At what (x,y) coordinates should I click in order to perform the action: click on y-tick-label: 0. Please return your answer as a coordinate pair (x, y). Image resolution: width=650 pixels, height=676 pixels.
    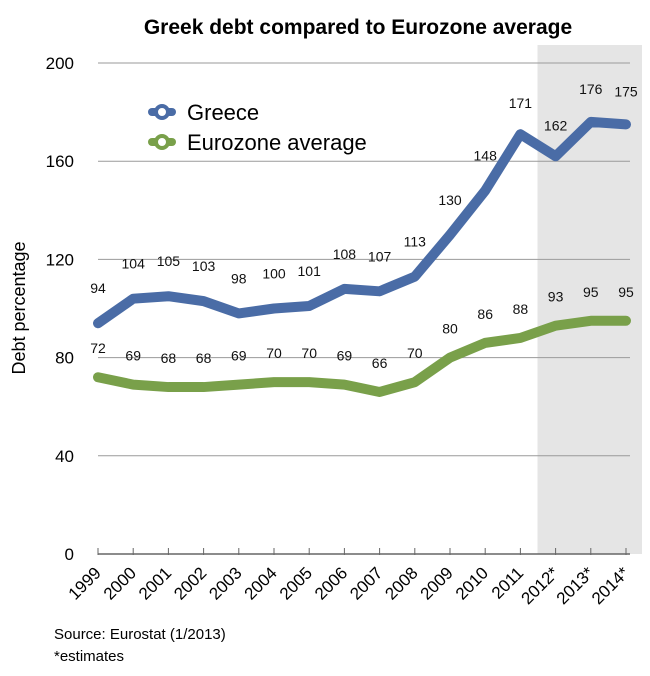
    Looking at the image, I should click on (69, 554).